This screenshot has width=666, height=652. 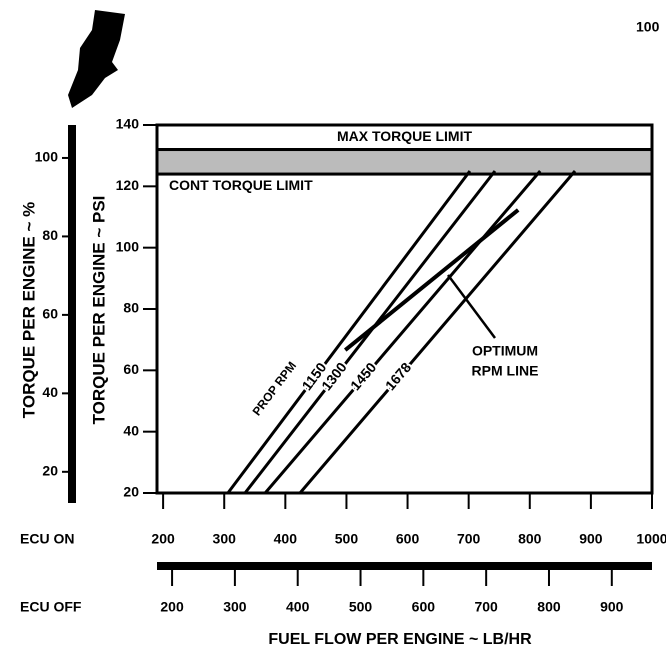 What do you see at coordinates (404, 566) in the screenshot?
I see `x2-axis-bar` at bounding box center [404, 566].